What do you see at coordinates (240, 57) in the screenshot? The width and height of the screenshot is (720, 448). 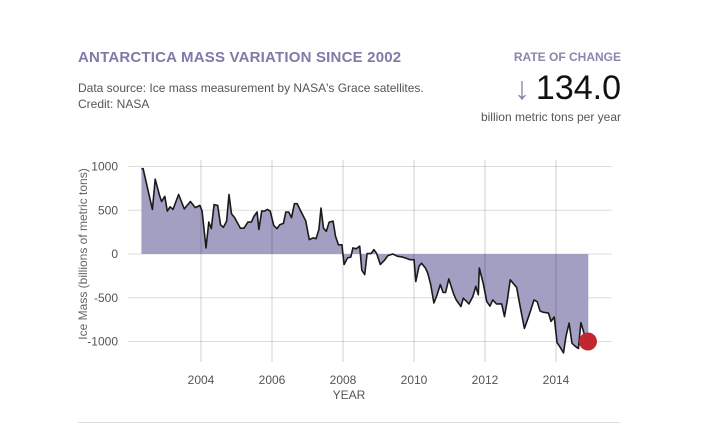 I see `page-title: ANTARCTICA MASS VARIATION SINCE 2002` at bounding box center [240, 57].